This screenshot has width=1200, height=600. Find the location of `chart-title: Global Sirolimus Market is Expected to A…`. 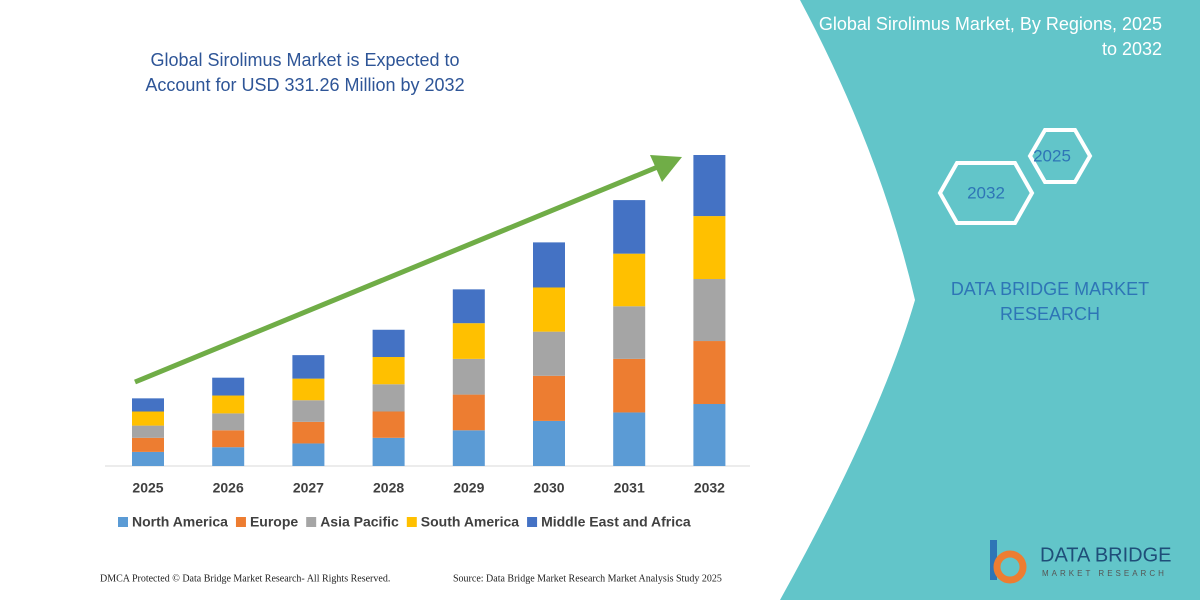

chart-title: Global Sirolimus Market is Expected to A… is located at coordinates (305, 72).